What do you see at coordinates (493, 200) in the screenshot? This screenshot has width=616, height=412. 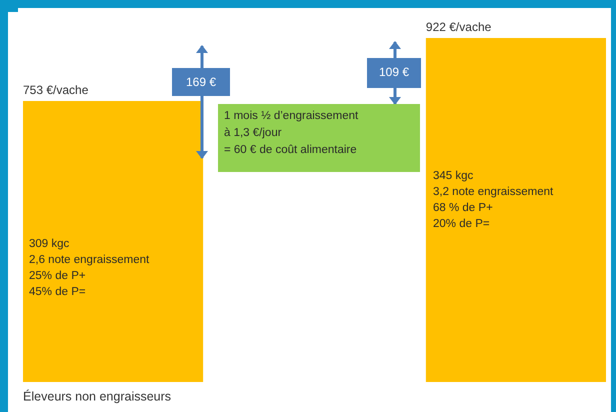 I see `annotation: 345 kgc 3,2 note engraissement 68 % de P+ 20% de P=` at bounding box center [493, 200].